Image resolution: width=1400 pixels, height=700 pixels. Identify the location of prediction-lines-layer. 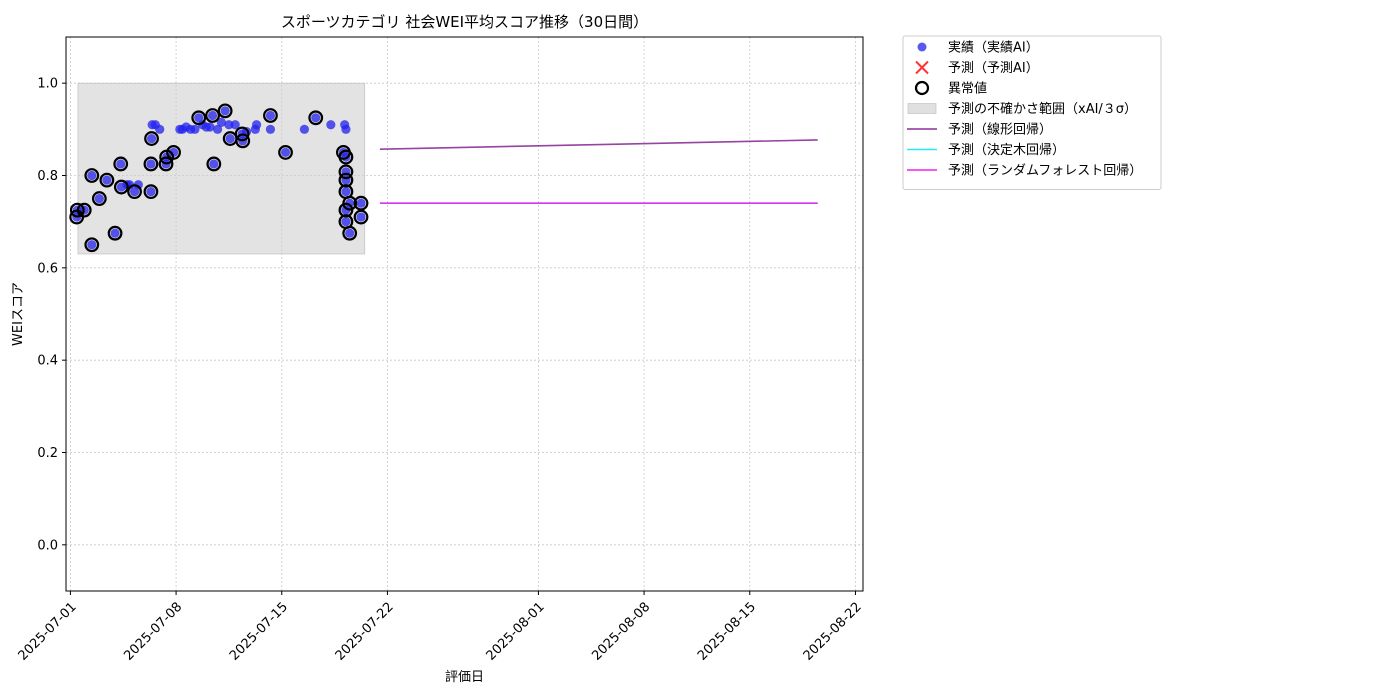
(598, 171).